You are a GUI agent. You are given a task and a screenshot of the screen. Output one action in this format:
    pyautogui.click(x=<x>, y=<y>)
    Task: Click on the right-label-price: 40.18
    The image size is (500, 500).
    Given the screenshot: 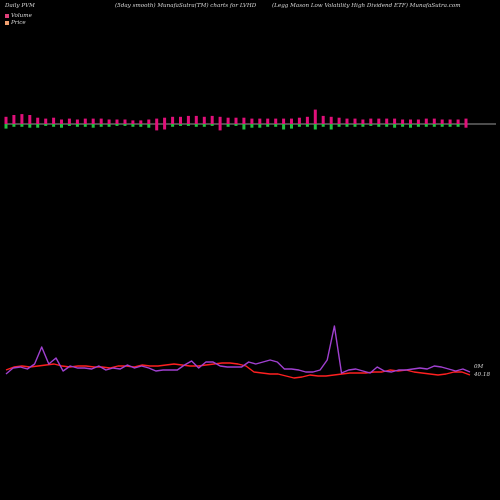 What is the action you would take?
    pyautogui.click(x=481, y=375)
    